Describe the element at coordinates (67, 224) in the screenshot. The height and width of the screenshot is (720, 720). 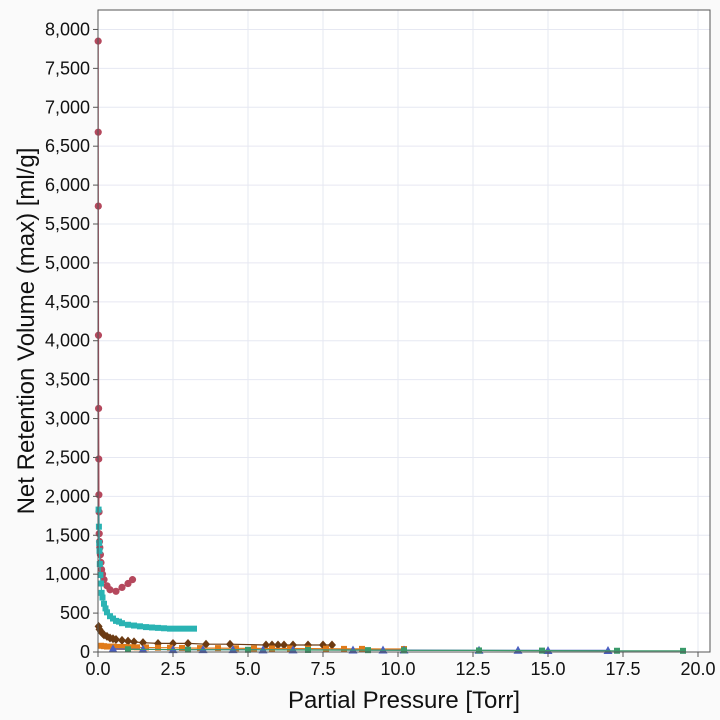
I see `y-tick-label: 5,500` at that location.